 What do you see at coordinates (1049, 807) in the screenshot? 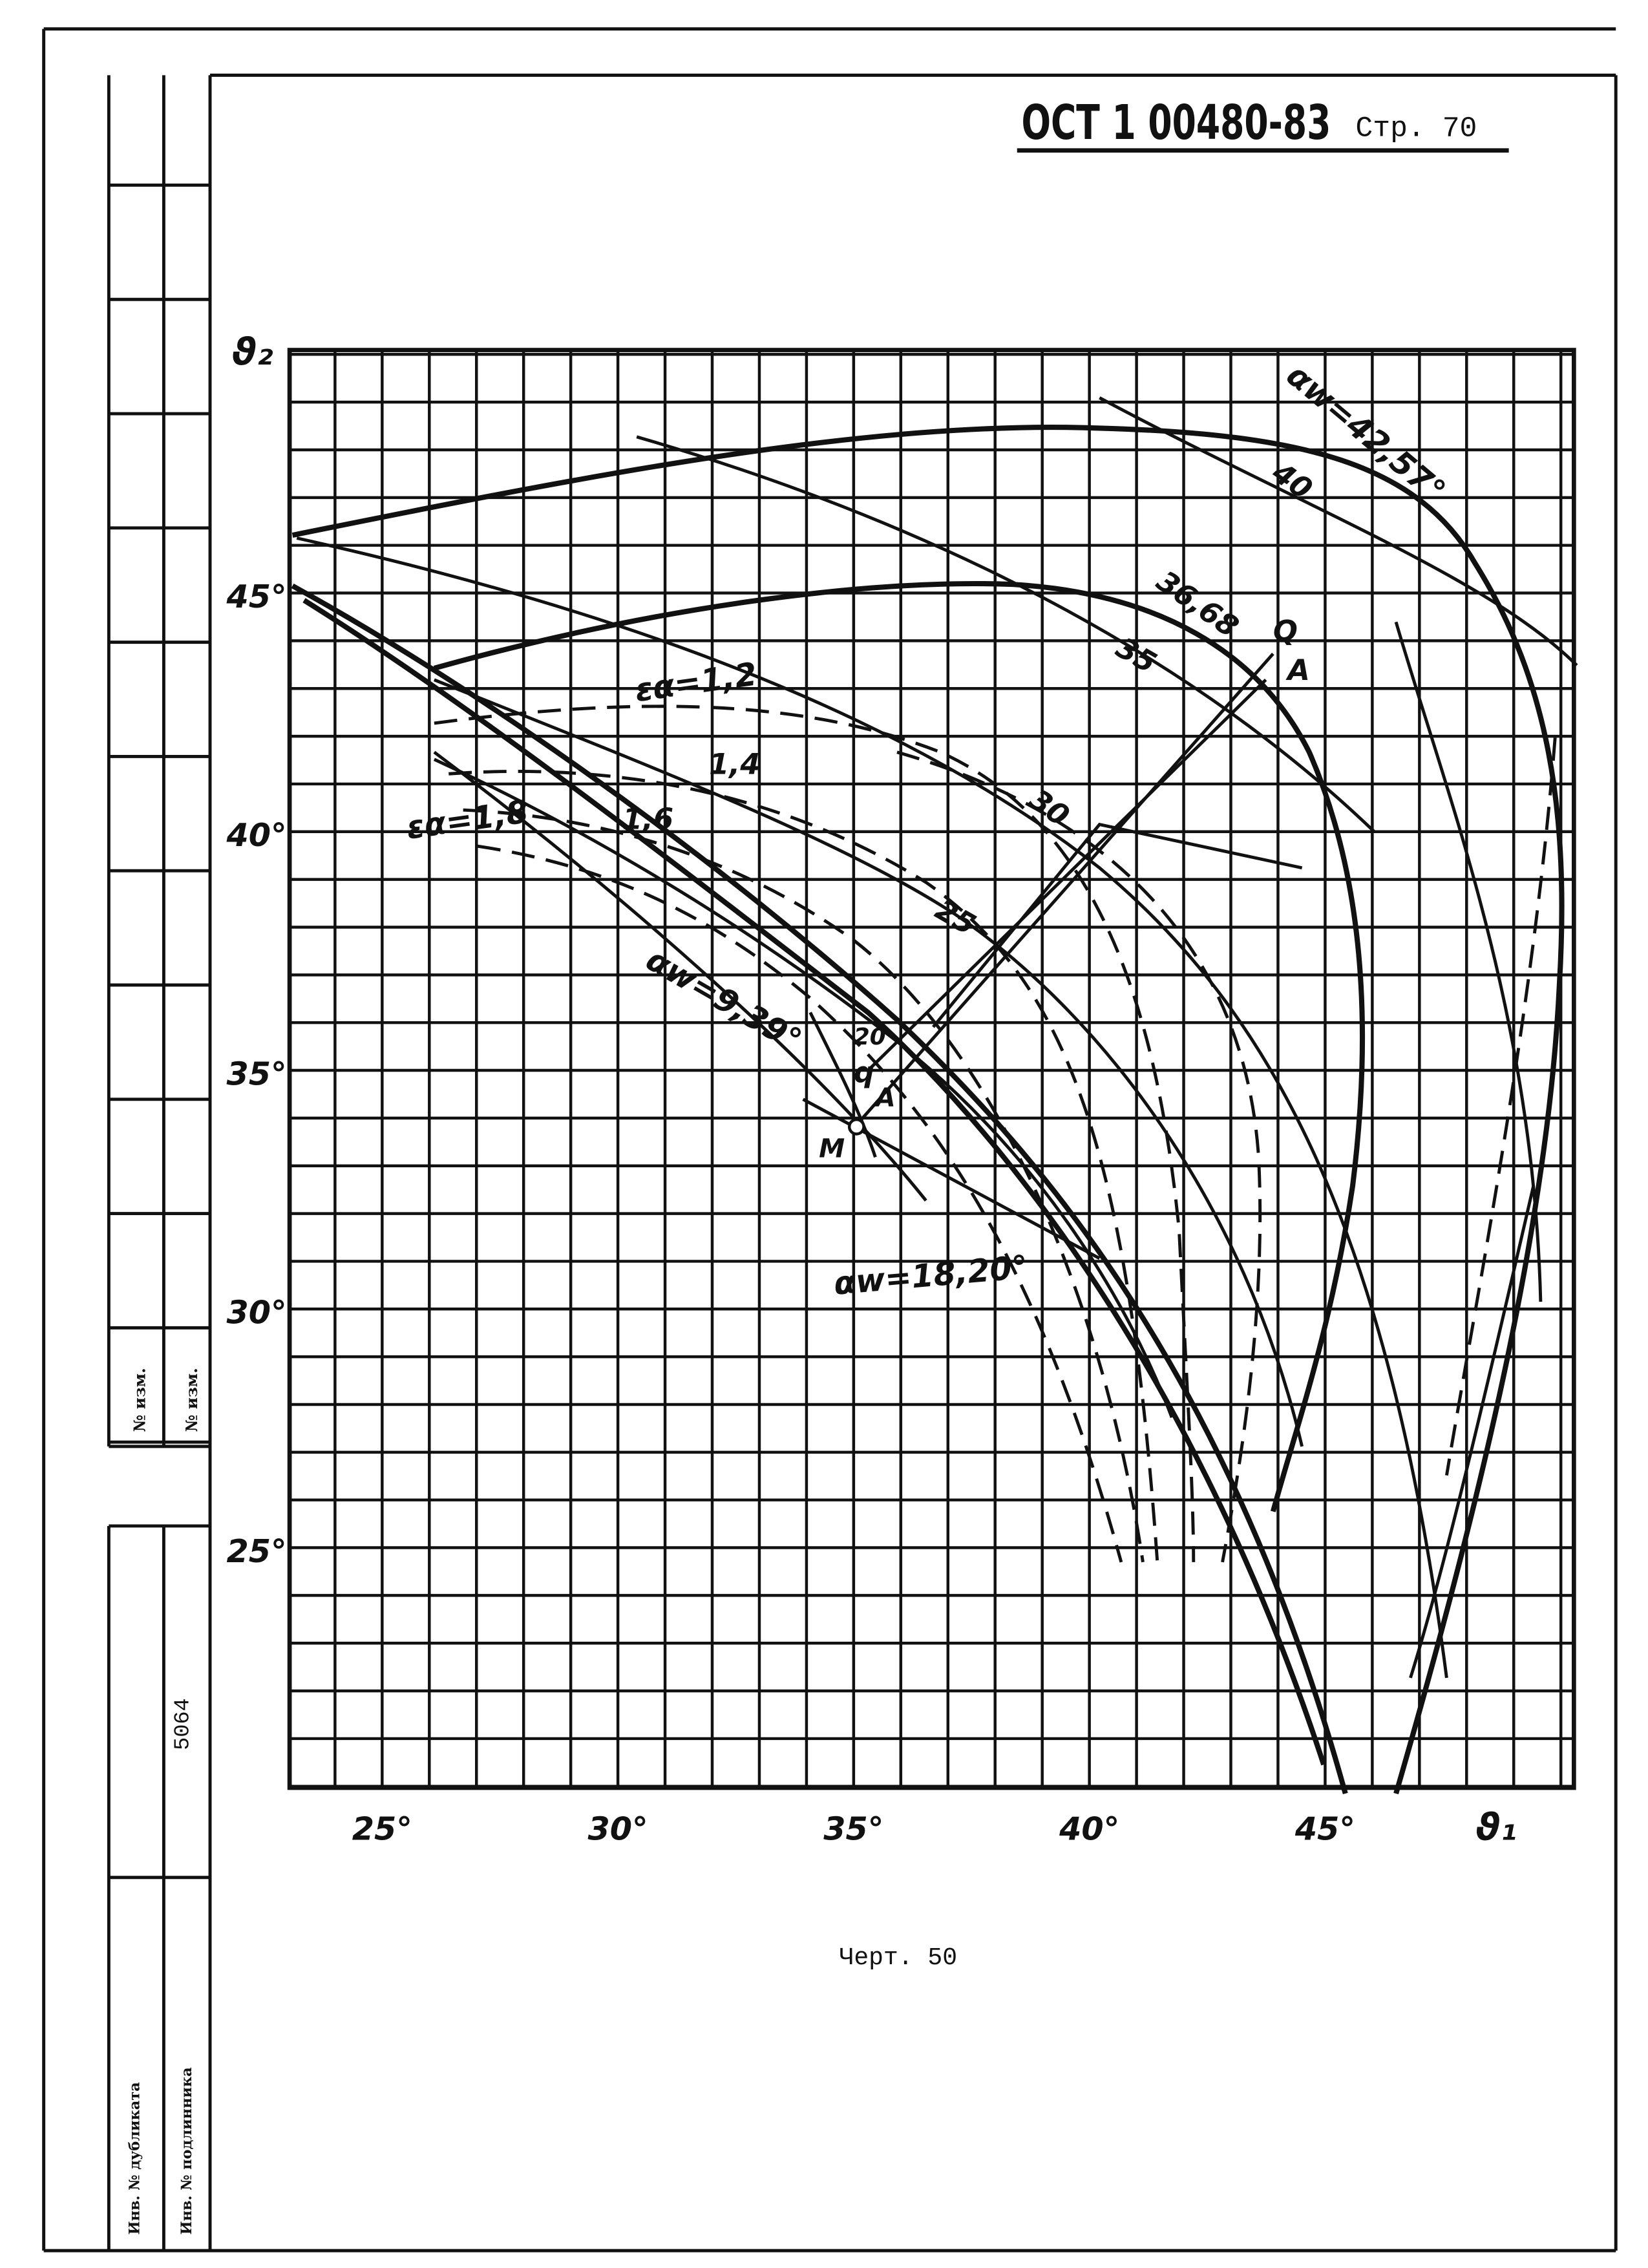
I see `annotation: 30` at bounding box center [1049, 807].